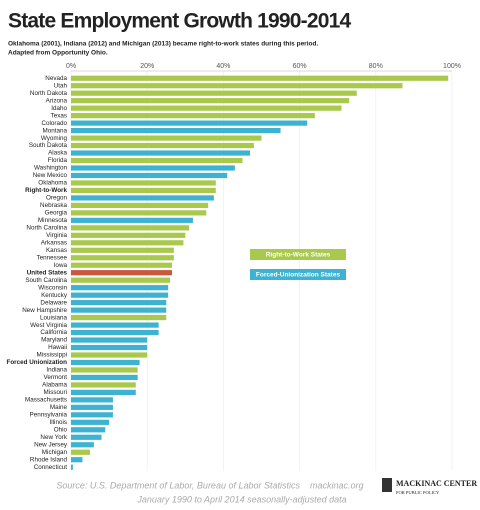  I want to click on y-tick-label: Massachusetts, so click(46, 400).